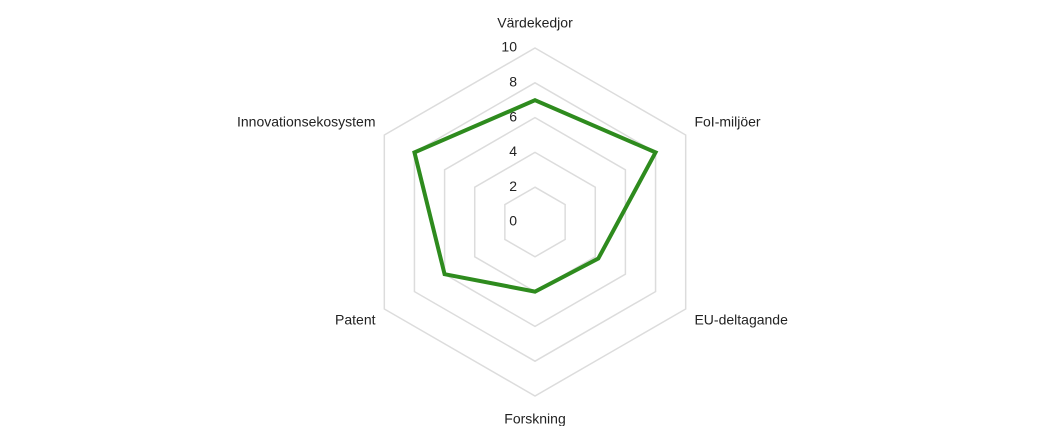  I want to click on y-tick-label: 10, so click(509, 47).